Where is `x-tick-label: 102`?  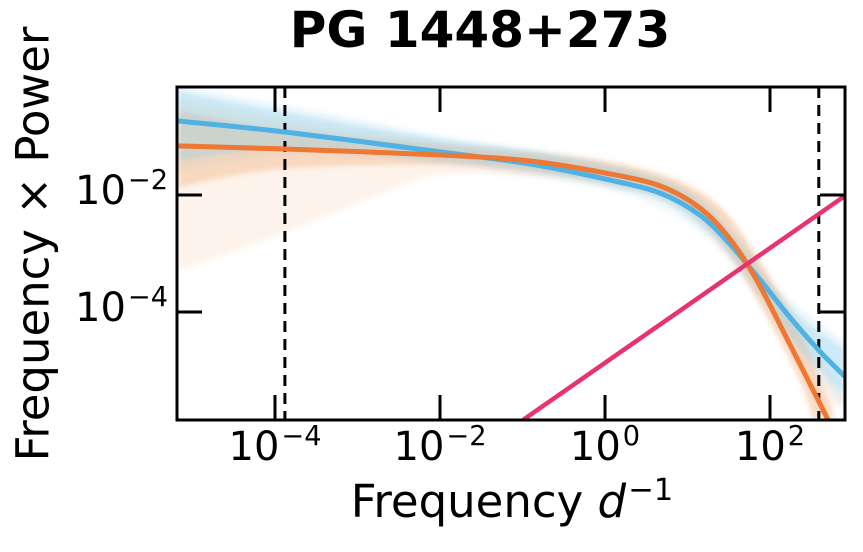 x-tick-label: 102 is located at coordinates (770, 445).